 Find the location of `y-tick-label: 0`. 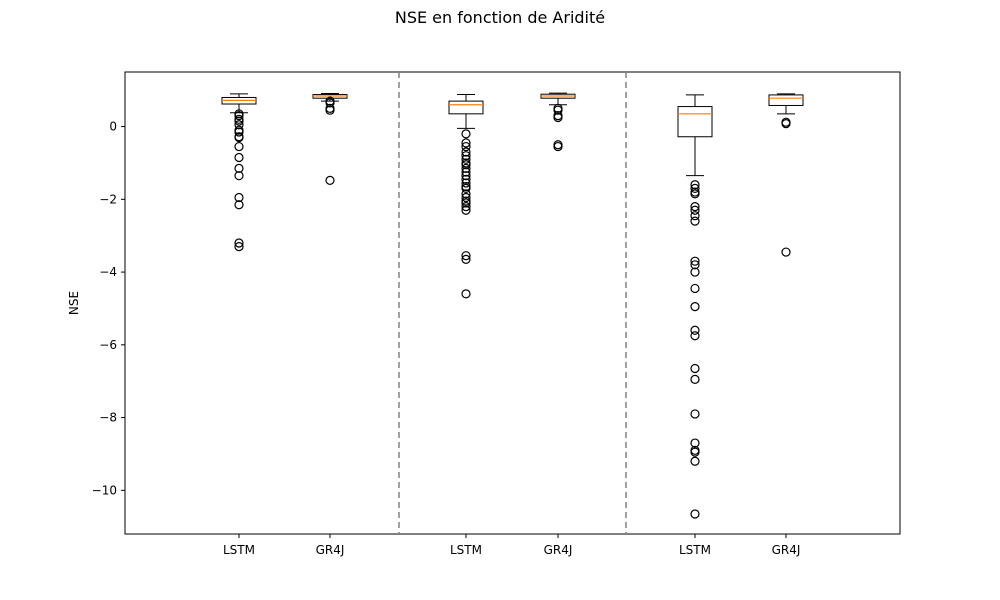

y-tick-label: 0 is located at coordinates (113, 127).